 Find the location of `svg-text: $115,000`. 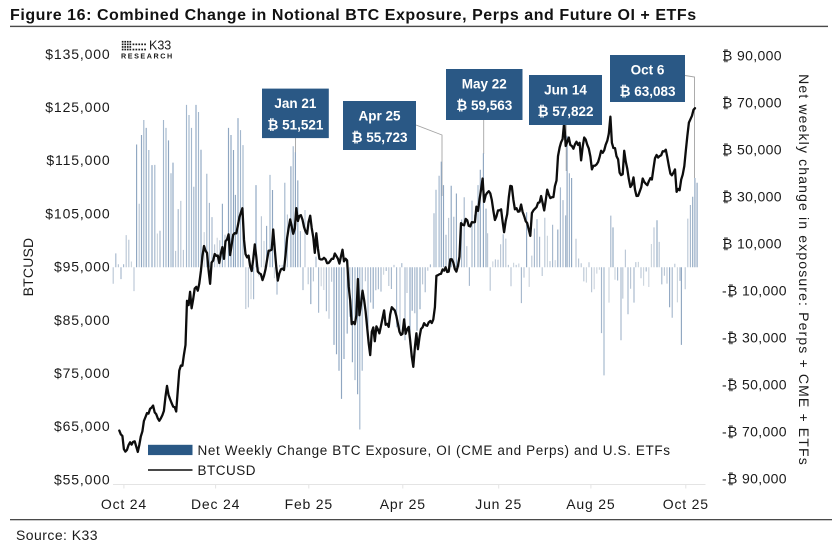

svg-text: $115,000 is located at coordinates (78, 160).